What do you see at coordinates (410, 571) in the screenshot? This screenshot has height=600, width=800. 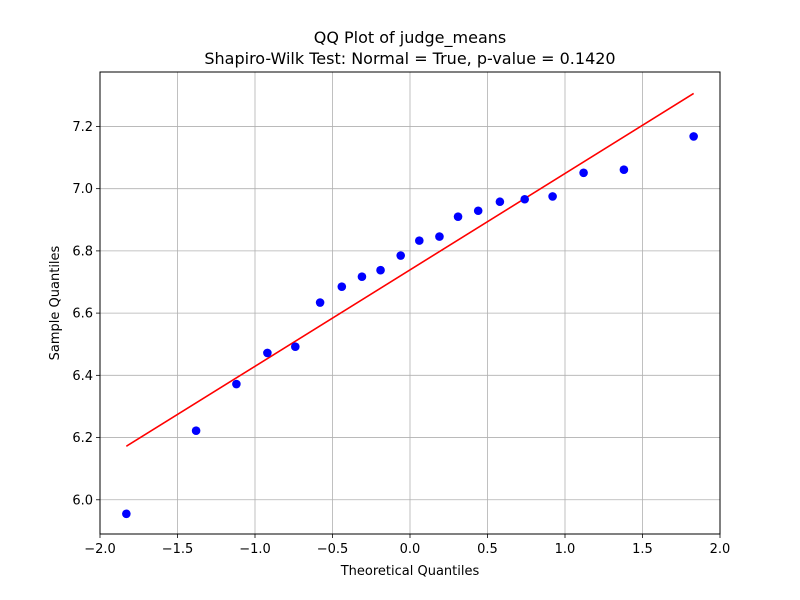 I see `x-axis-label: Theoretical Quantiles` at bounding box center [410, 571].